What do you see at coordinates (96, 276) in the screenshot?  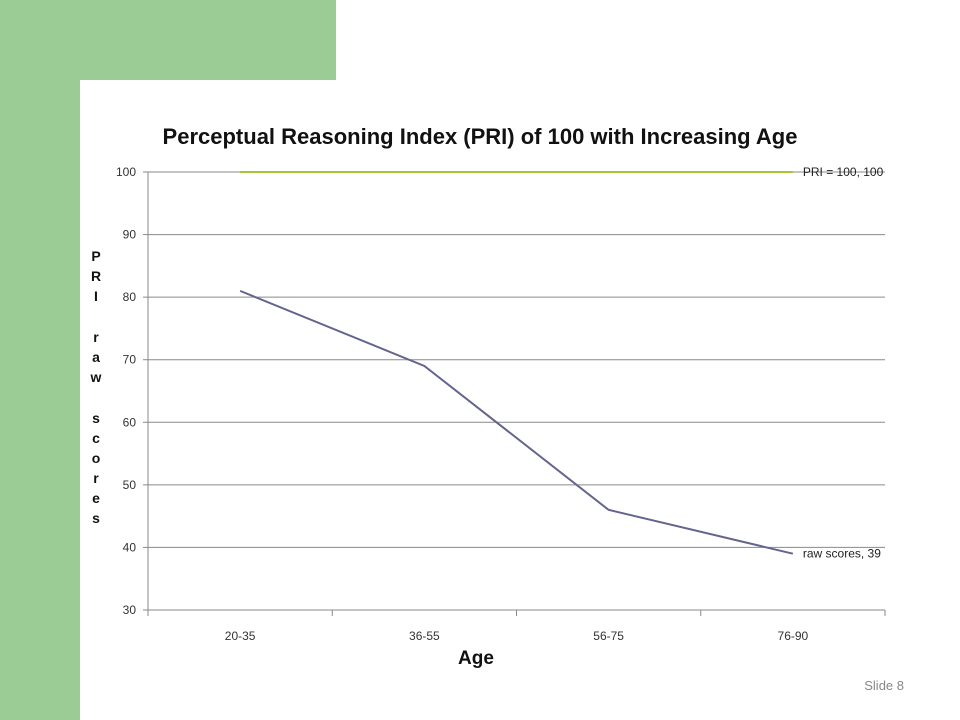 I see `y-axis-label-letter: R` at bounding box center [96, 276].